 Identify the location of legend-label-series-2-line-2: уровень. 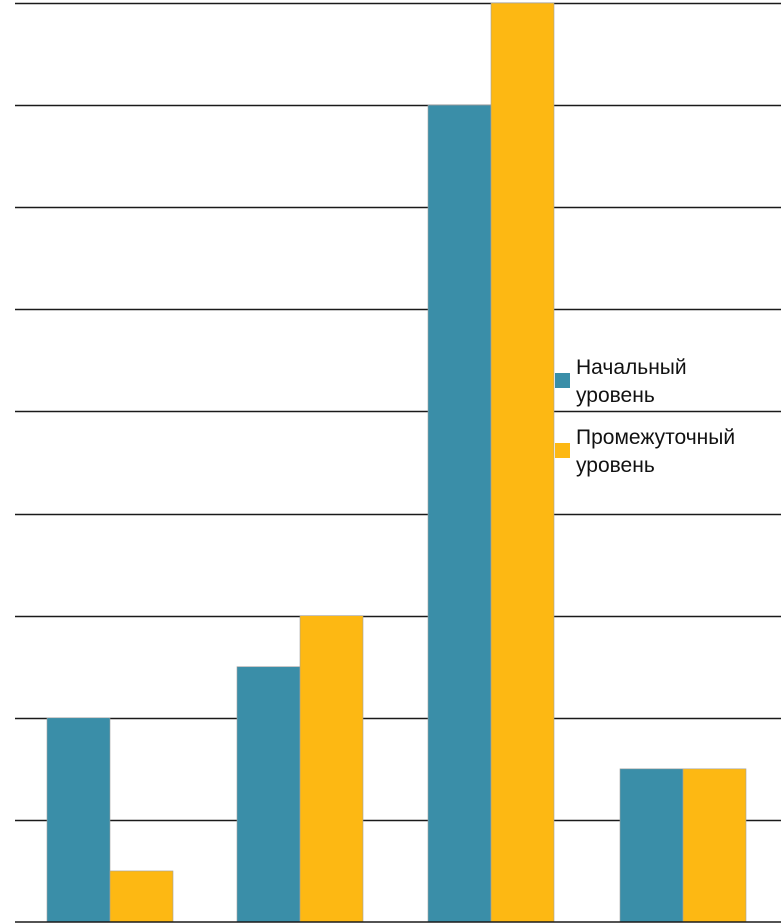
(615, 465).